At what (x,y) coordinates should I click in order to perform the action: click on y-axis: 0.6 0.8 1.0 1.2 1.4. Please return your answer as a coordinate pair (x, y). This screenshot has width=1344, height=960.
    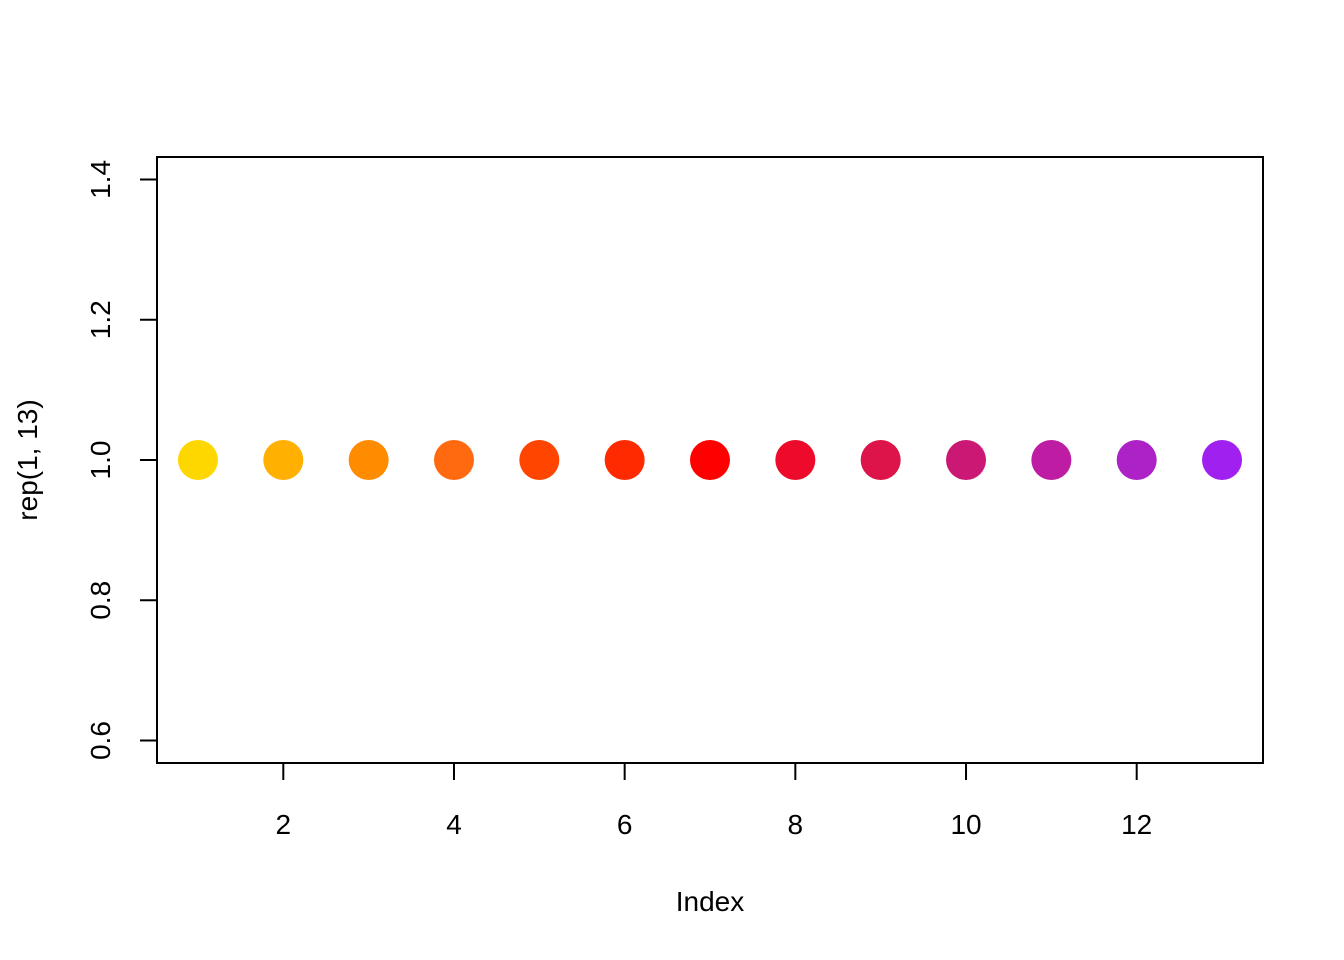
    Looking at the image, I should click on (121, 460).